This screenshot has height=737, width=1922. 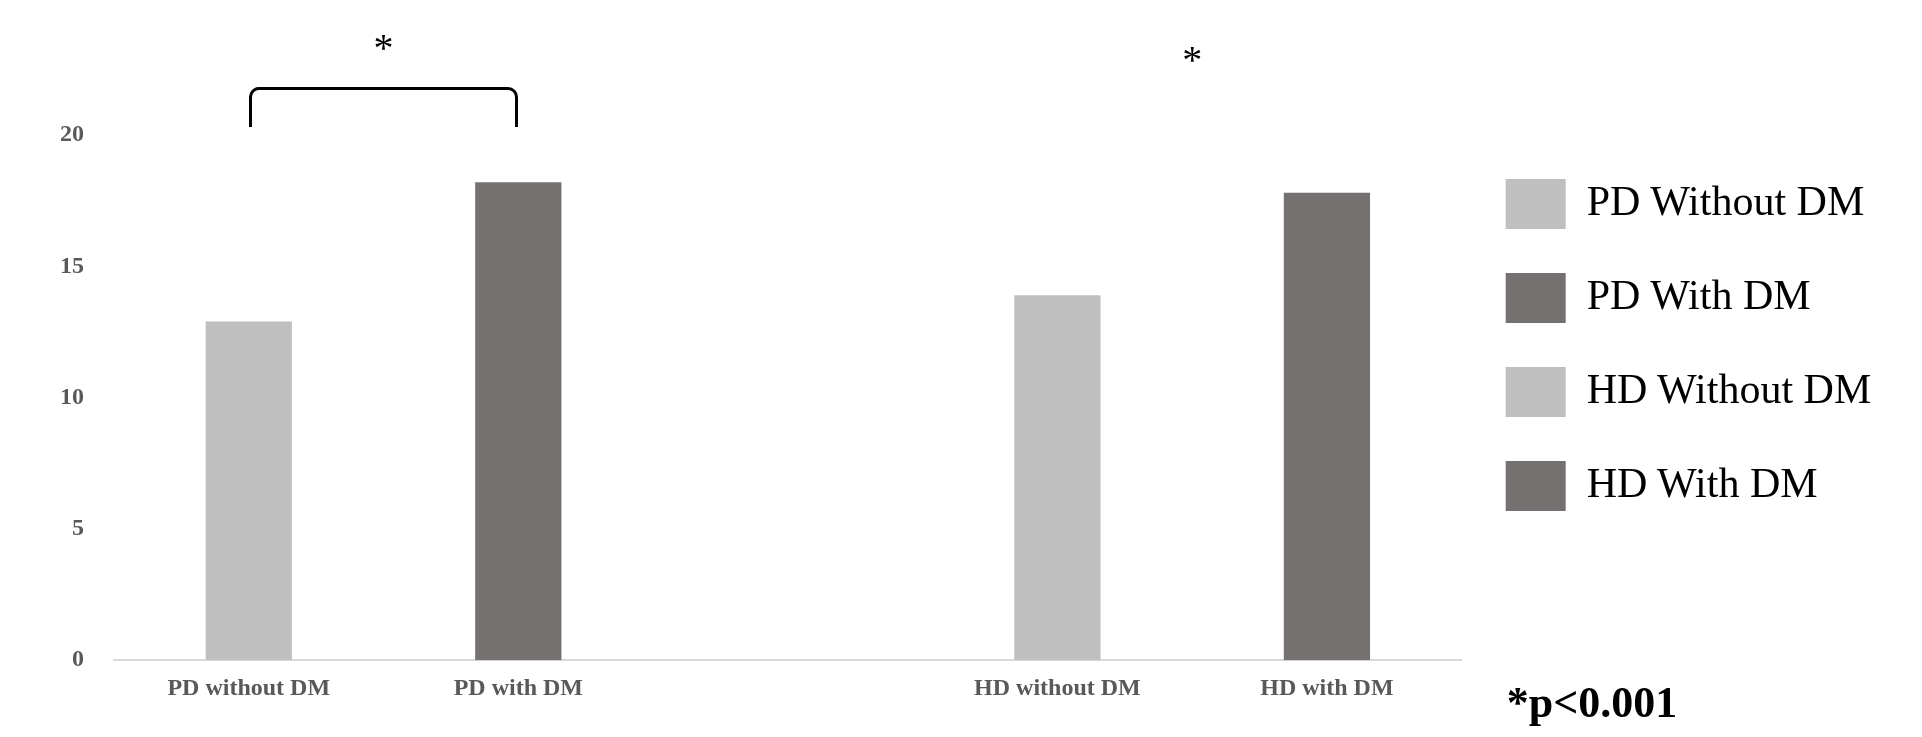 I want to click on x-tick-label: PD without DM, so click(x=249, y=686).